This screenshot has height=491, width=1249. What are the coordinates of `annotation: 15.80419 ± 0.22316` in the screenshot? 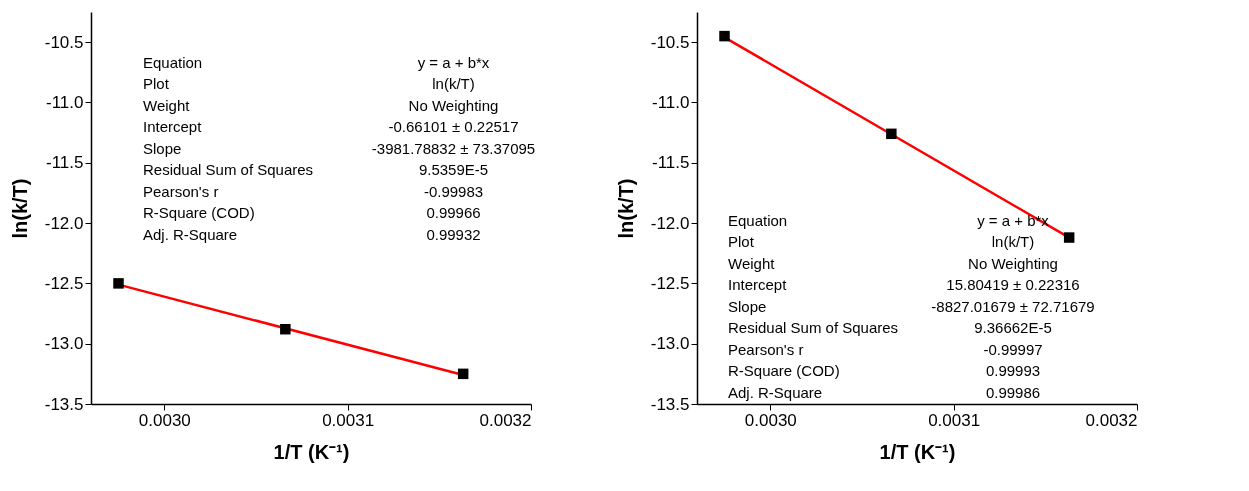 It's located at (1013, 285).